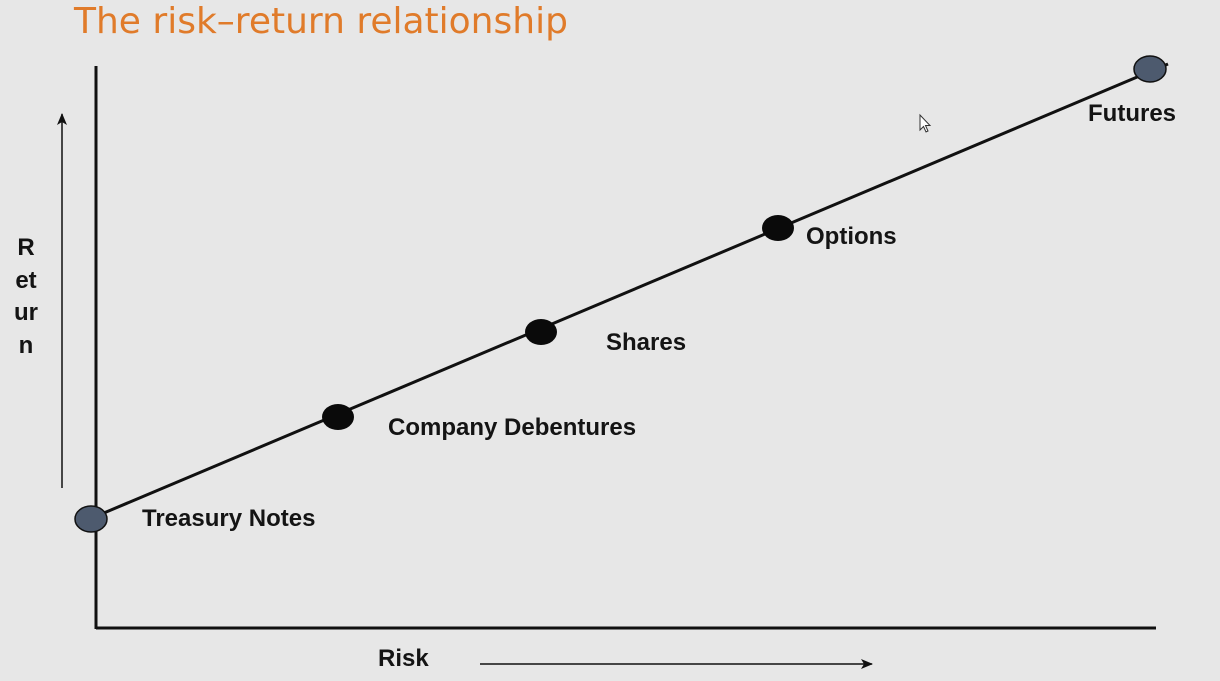  Describe the element at coordinates (321, 21) in the screenshot. I see `slide-title: The risk–return relationship` at that location.